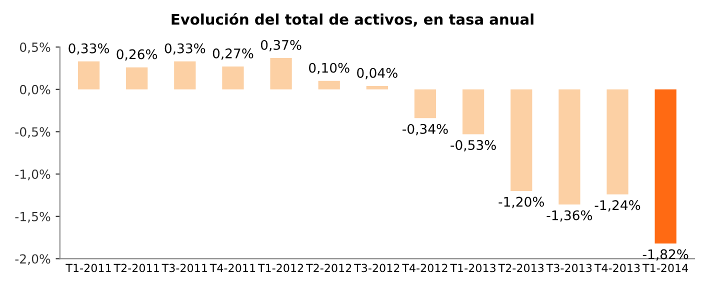  What do you see at coordinates (35, 90) in the screenshot?
I see `y-tick-label: 0,0%` at bounding box center [35, 90].